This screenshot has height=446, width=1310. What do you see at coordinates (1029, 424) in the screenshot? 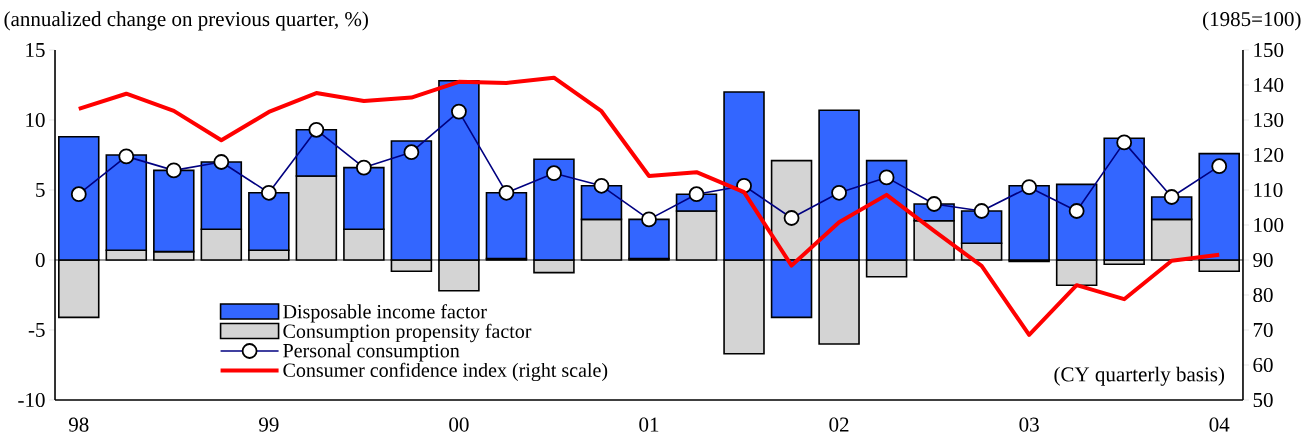
I see `x-tick-label: 03` at bounding box center [1029, 424].